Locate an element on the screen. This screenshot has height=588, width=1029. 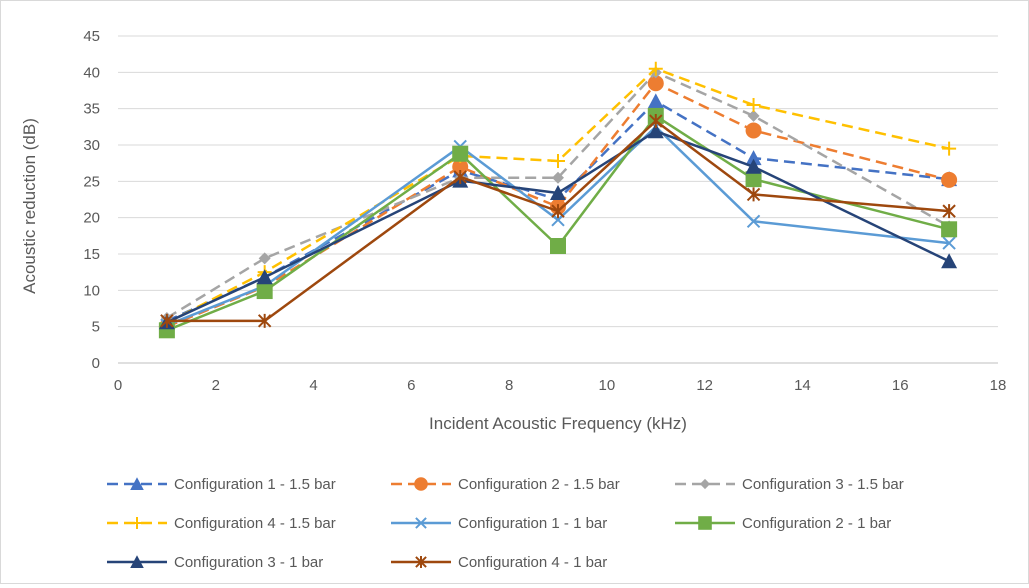
legend-entry: Configuration 2 - 1.5 bar is located at coordinates (505, 484).